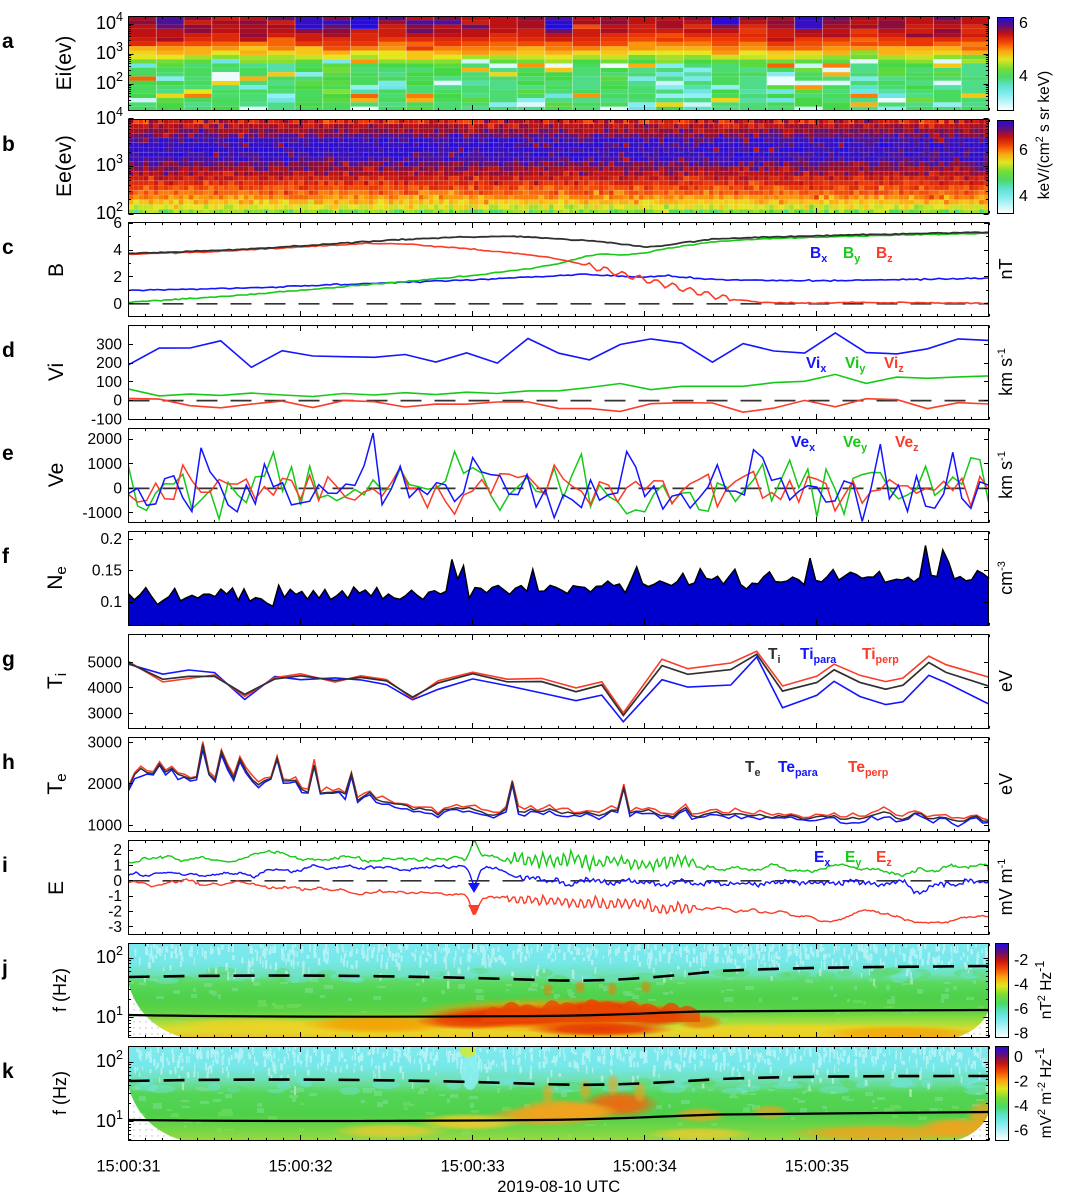  What do you see at coordinates (8, 144) in the screenshot?
I see `svg-text: b` at bounding box center [8, 144].